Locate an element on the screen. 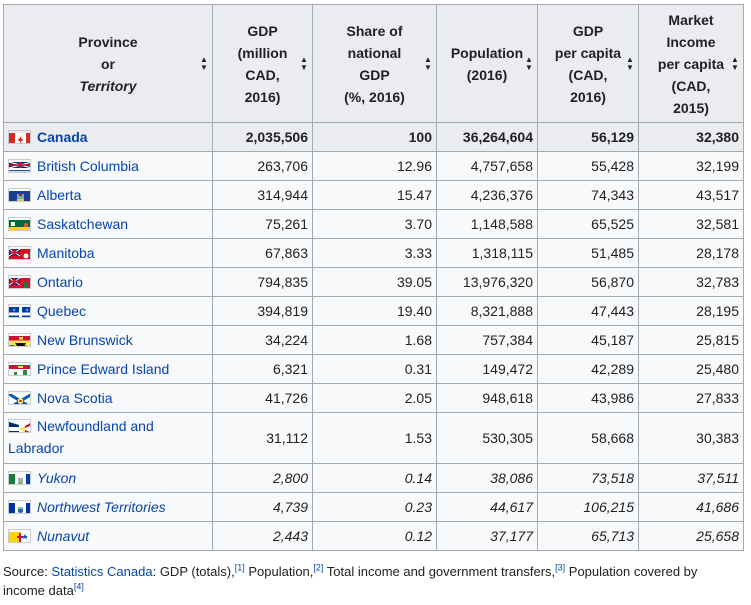 The height and width of the screenshot is (605, 751). saskatchewan-flag-icon is located at coordinates (19, 224).